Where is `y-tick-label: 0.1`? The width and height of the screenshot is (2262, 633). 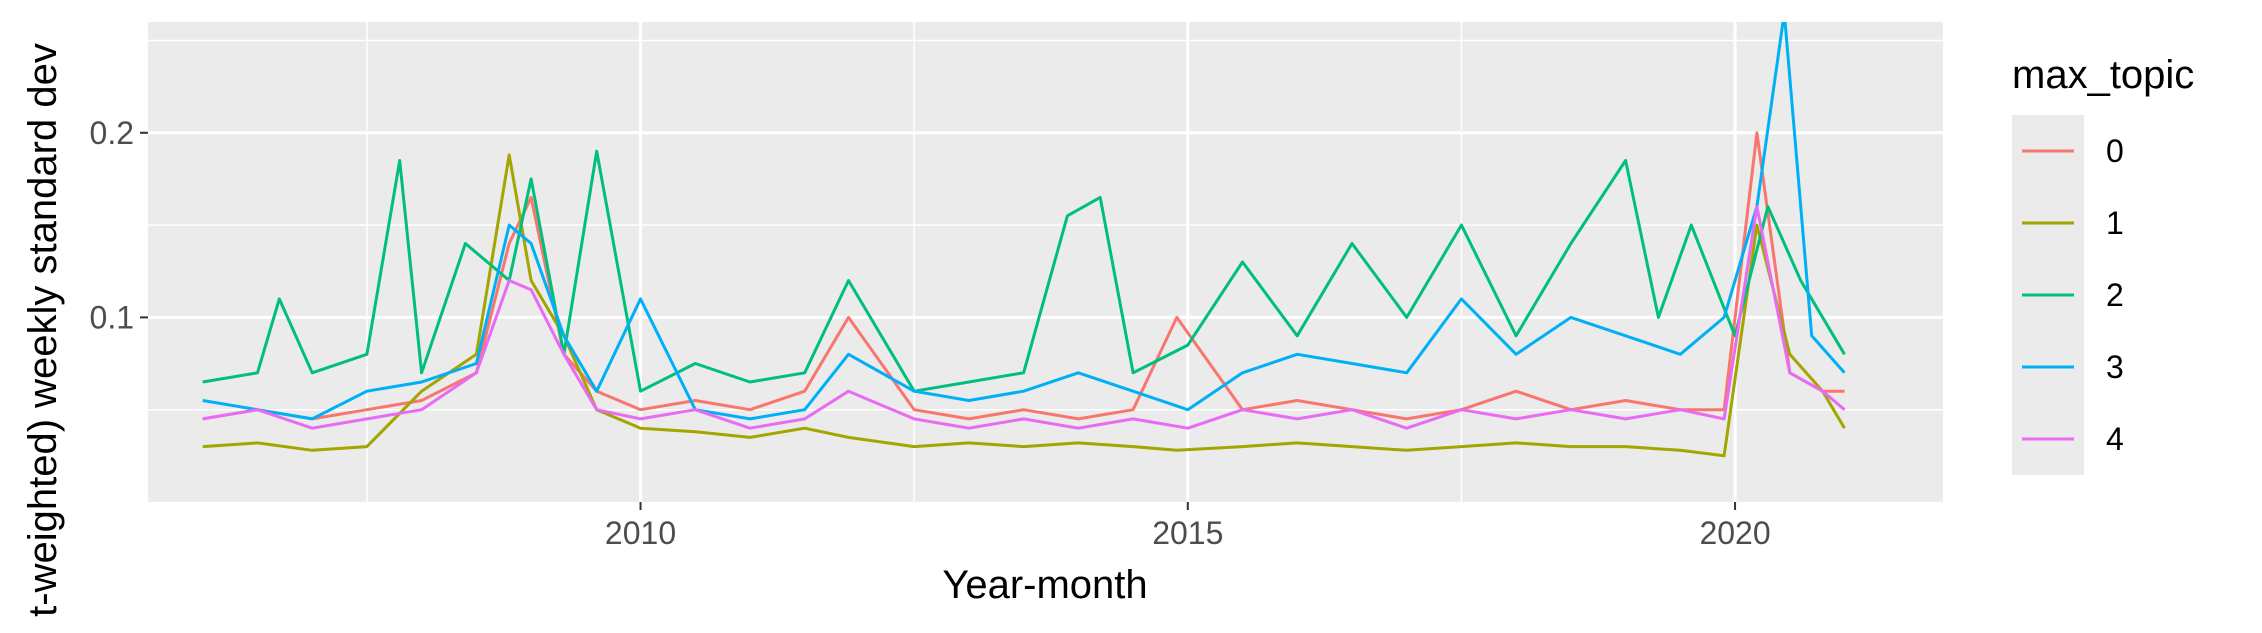 y-tick-label: 0.1 is located at coordinates (112, 317).